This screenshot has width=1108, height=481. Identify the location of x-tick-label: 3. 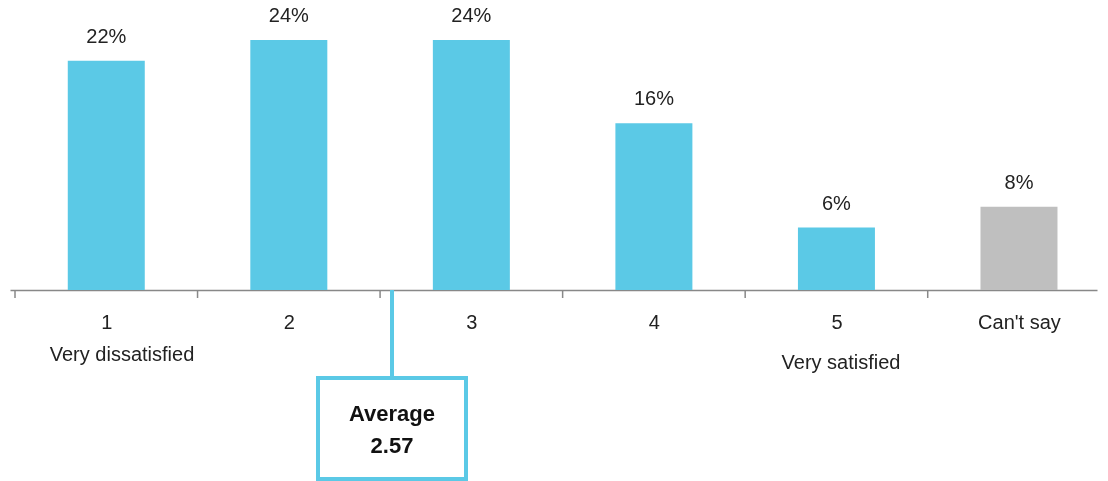
(472, 321).